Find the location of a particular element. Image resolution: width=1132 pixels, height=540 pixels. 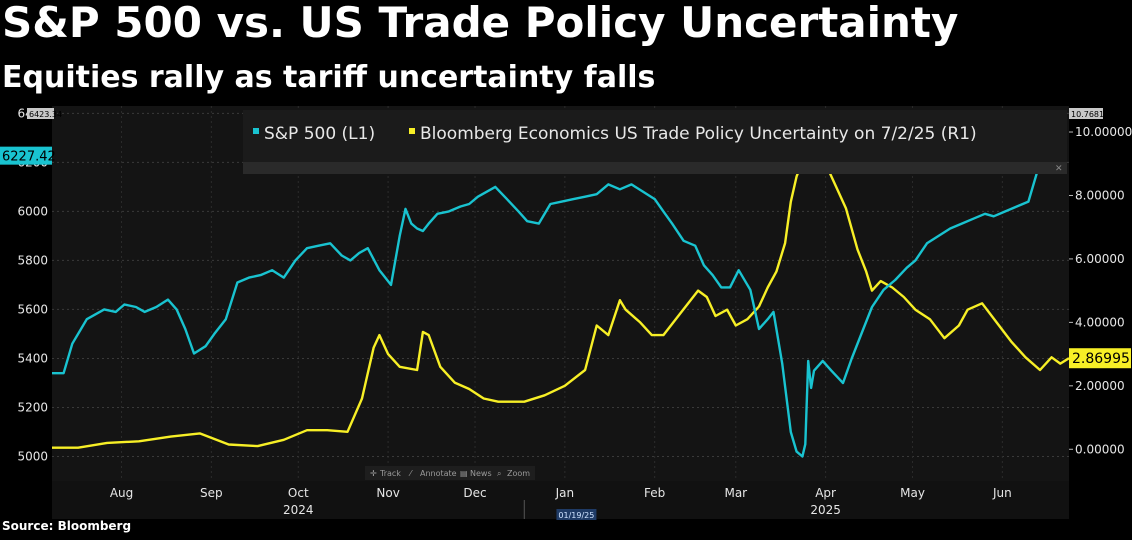

left-tick-label: 5200 is located at coordinates (32, 407).